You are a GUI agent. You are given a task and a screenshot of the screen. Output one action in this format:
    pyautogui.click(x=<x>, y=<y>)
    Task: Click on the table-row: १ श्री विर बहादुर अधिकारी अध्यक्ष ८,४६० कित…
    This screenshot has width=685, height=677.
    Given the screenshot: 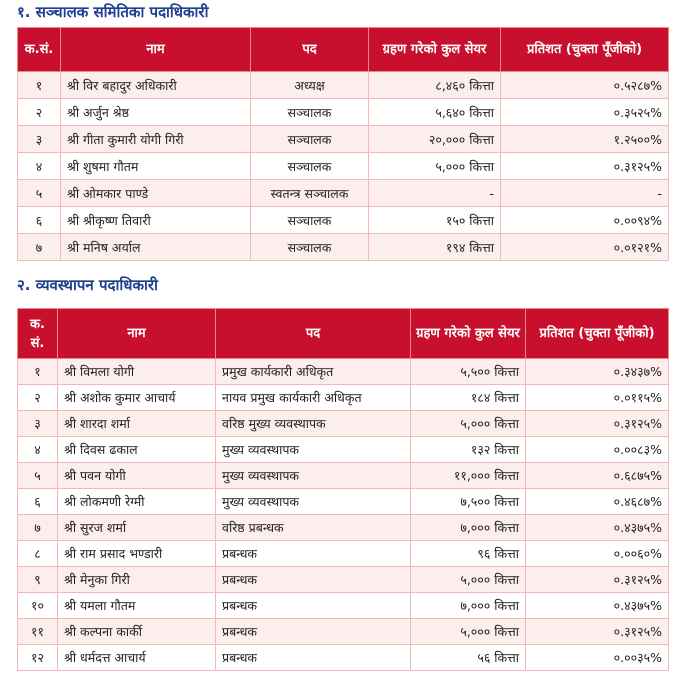 What is the action you would take?
    pyautogui.click(x=343, y=85)
    